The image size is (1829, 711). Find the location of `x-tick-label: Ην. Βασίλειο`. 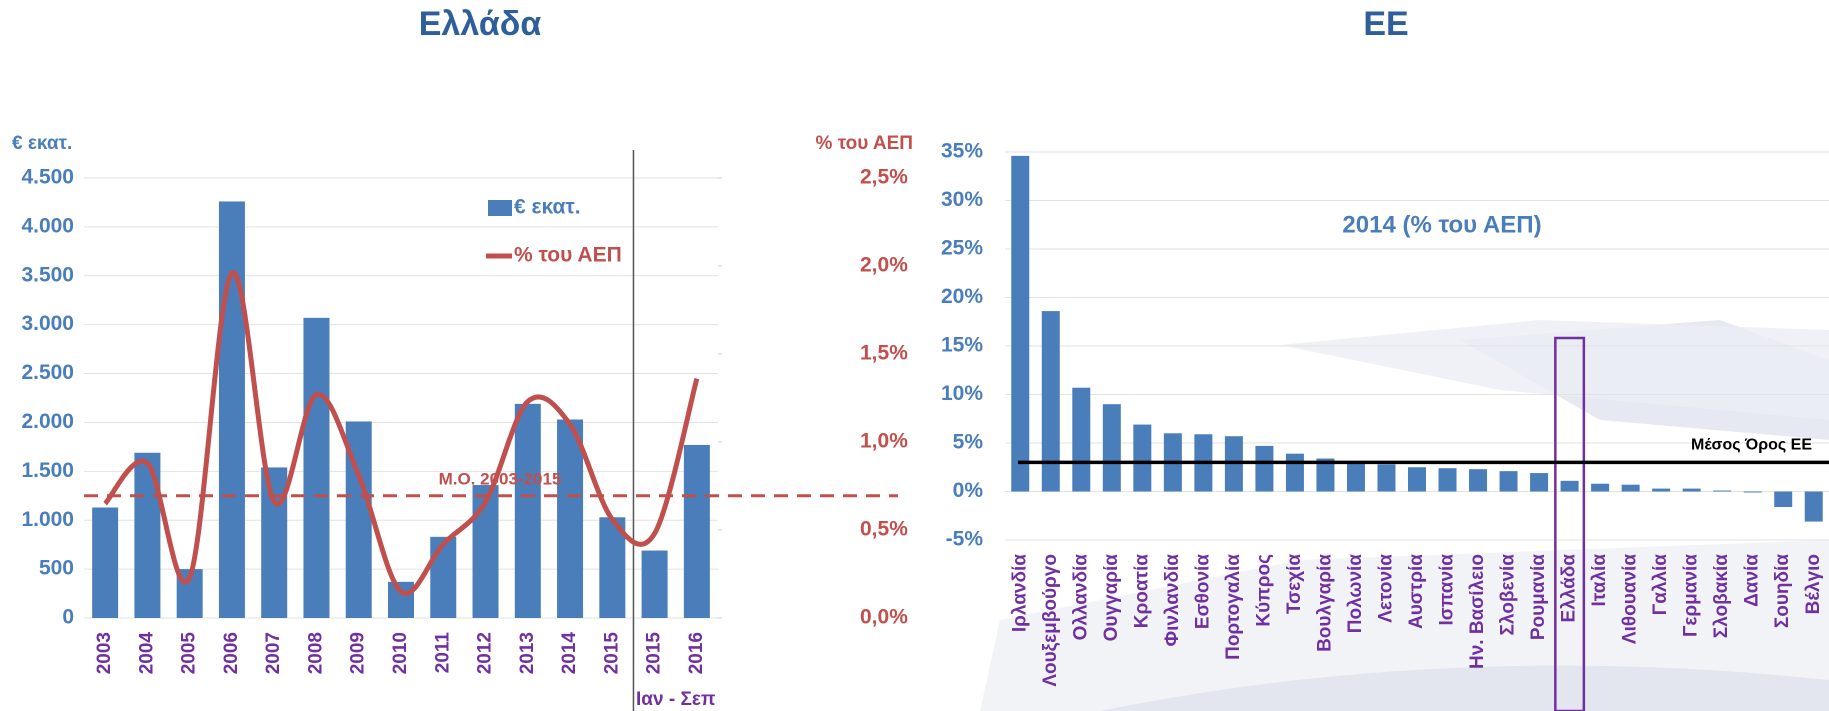

x-tick-label: Ην. Βασίλειο is located at coordinates (1477, 611).